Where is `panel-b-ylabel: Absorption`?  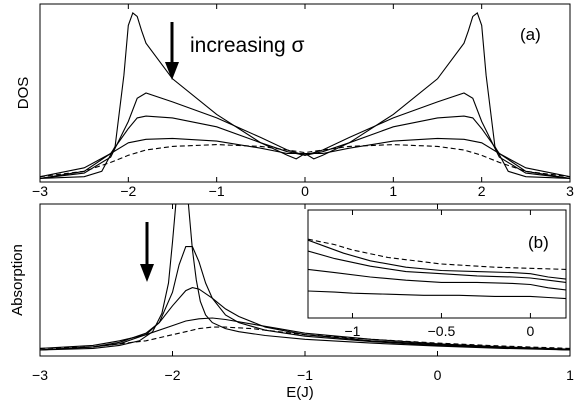
panel-b-ylabel: Absorption is located at coordinates (17, 280).